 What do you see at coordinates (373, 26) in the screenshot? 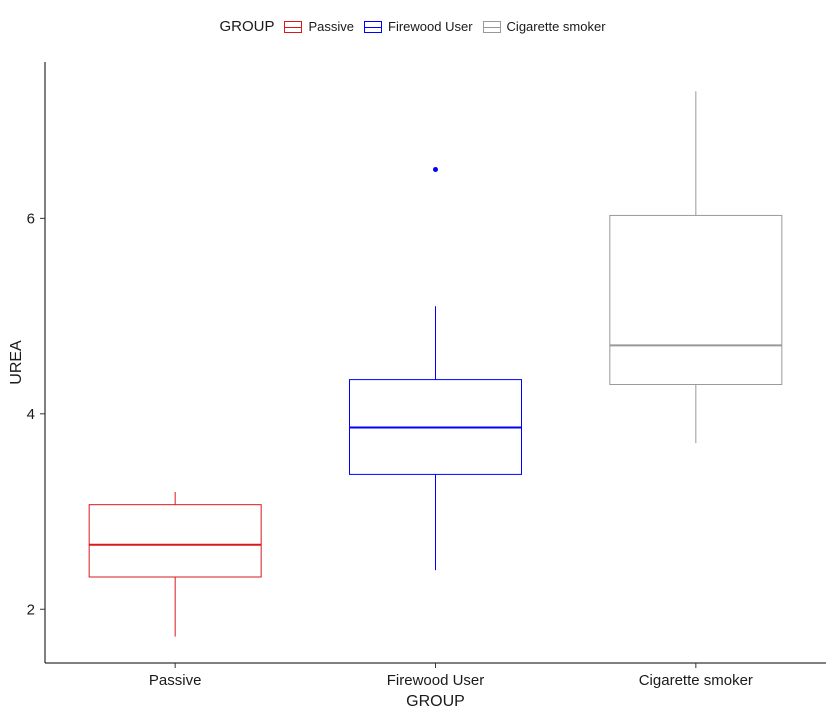
I see `legend-key-firewood-user` at bounding box center [373, 26].